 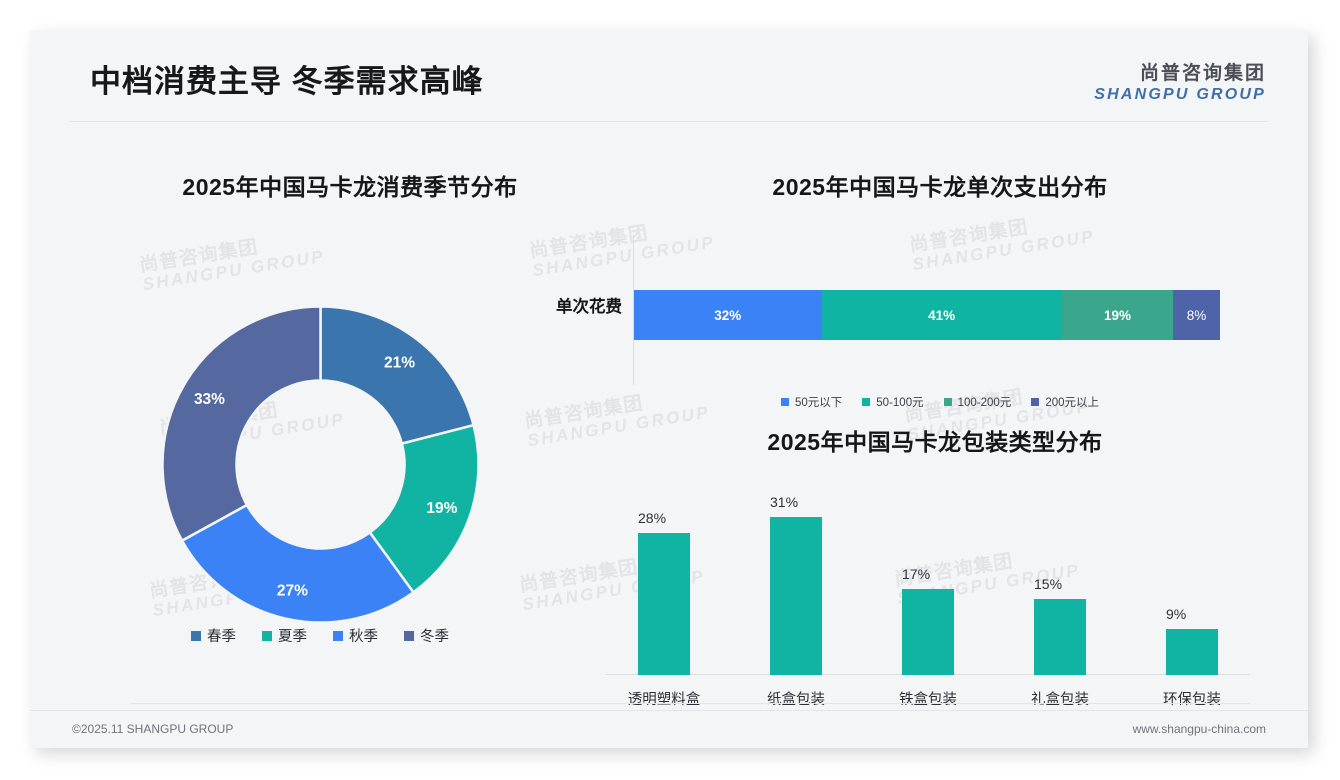 What do you see at coordinates (199, 256) in the screenshot?
I see `watermark-cn: 尚普咨询集团` at bounding box center [199, 256].